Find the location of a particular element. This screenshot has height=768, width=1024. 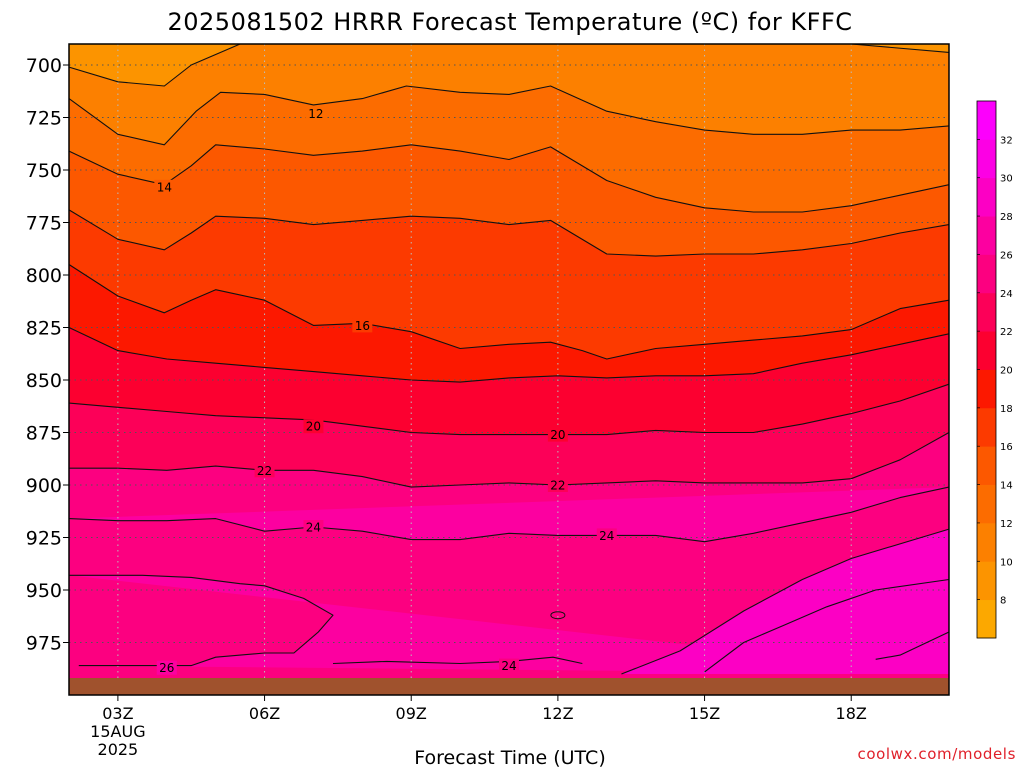

x-tick-label: 12Z is located at coordinates (557, 713).